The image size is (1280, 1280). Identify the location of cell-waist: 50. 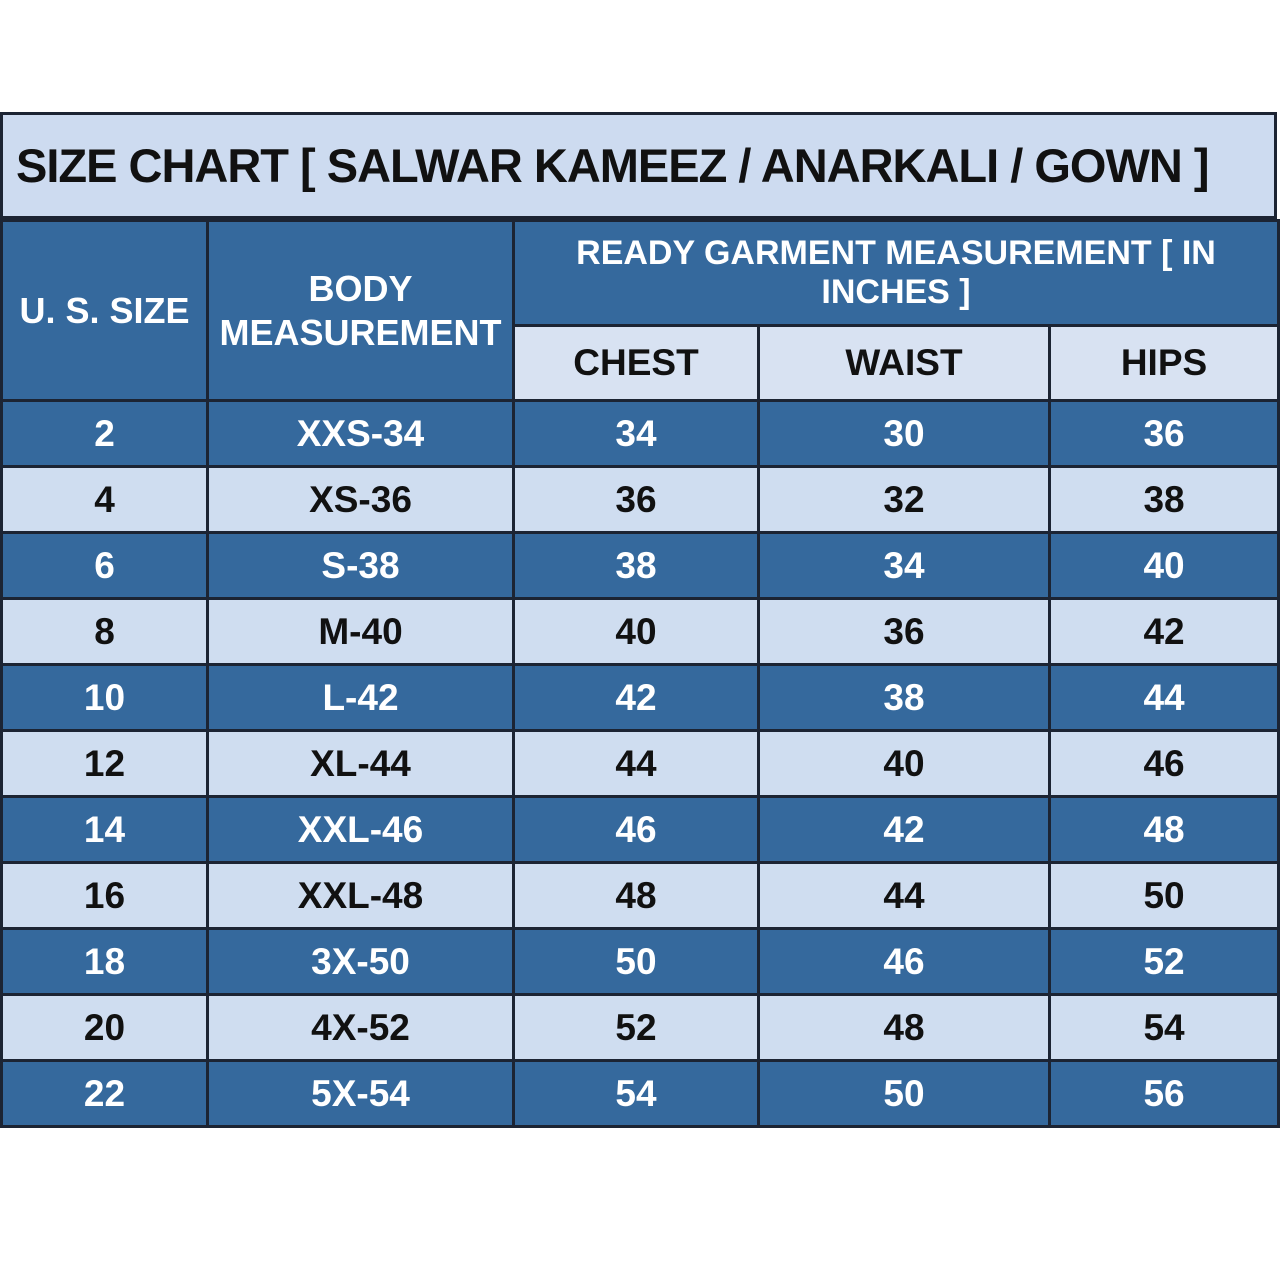
(904, 1093).